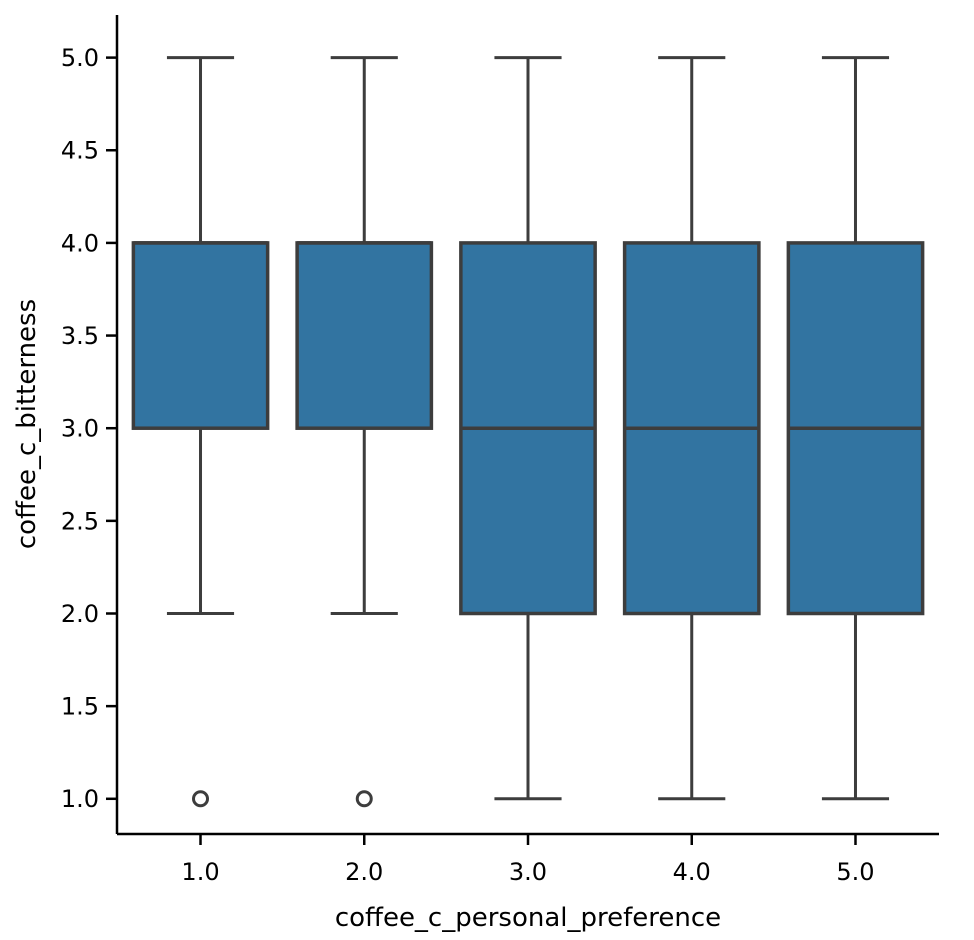  What do you see at coordinates (80, 799) in the screenshot?
I see `y-tick-label: 1.0` at bounding box center [80, 799].